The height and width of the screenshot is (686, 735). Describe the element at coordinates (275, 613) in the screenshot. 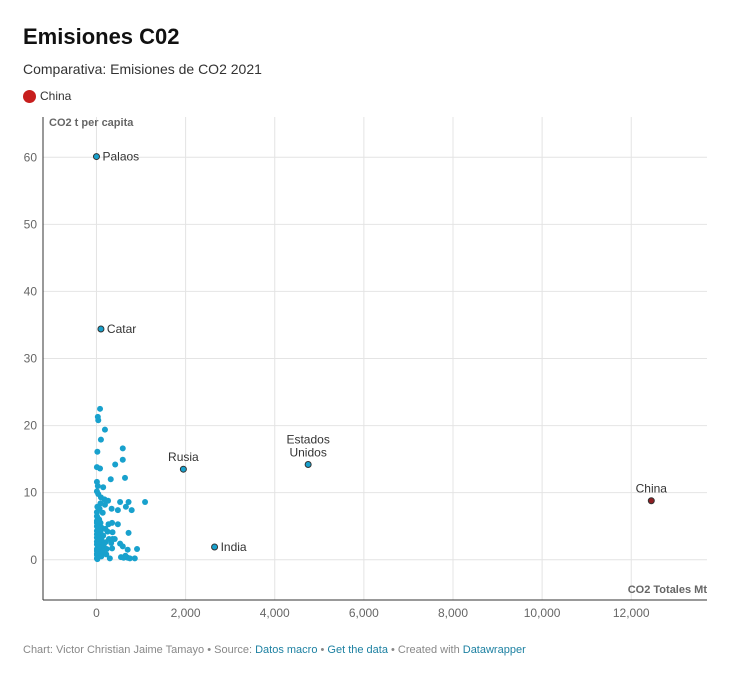

I see `x-tick-label: 4,000` at that location.